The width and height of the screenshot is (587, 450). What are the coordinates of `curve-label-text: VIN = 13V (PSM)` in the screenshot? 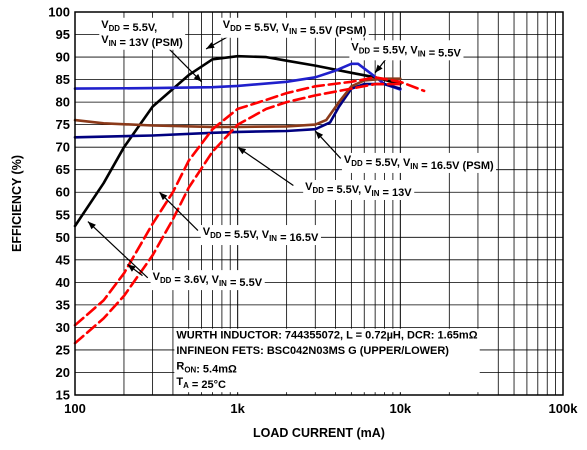 It's located at (142, 41).